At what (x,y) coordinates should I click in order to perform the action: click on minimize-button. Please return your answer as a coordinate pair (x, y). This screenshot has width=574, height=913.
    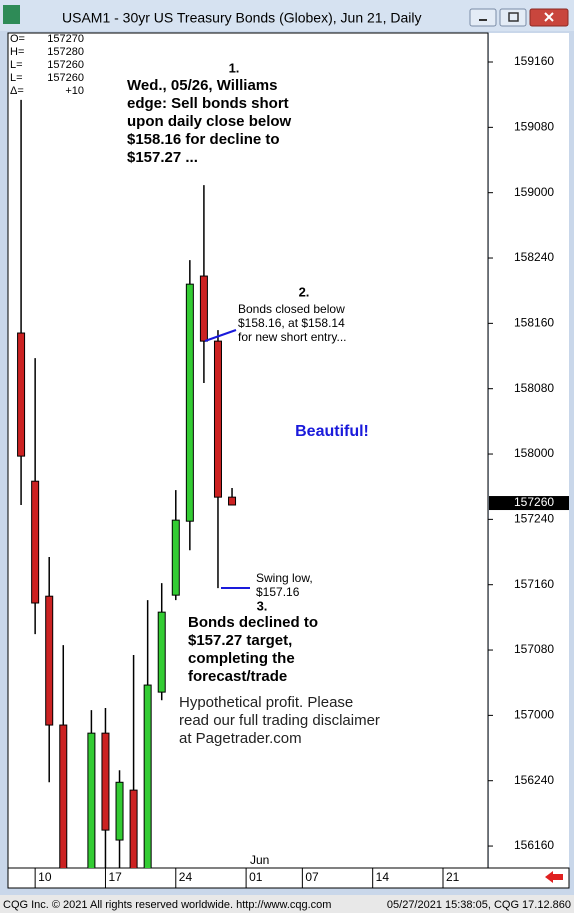
    Looking at the image, I should click on (483, 17).